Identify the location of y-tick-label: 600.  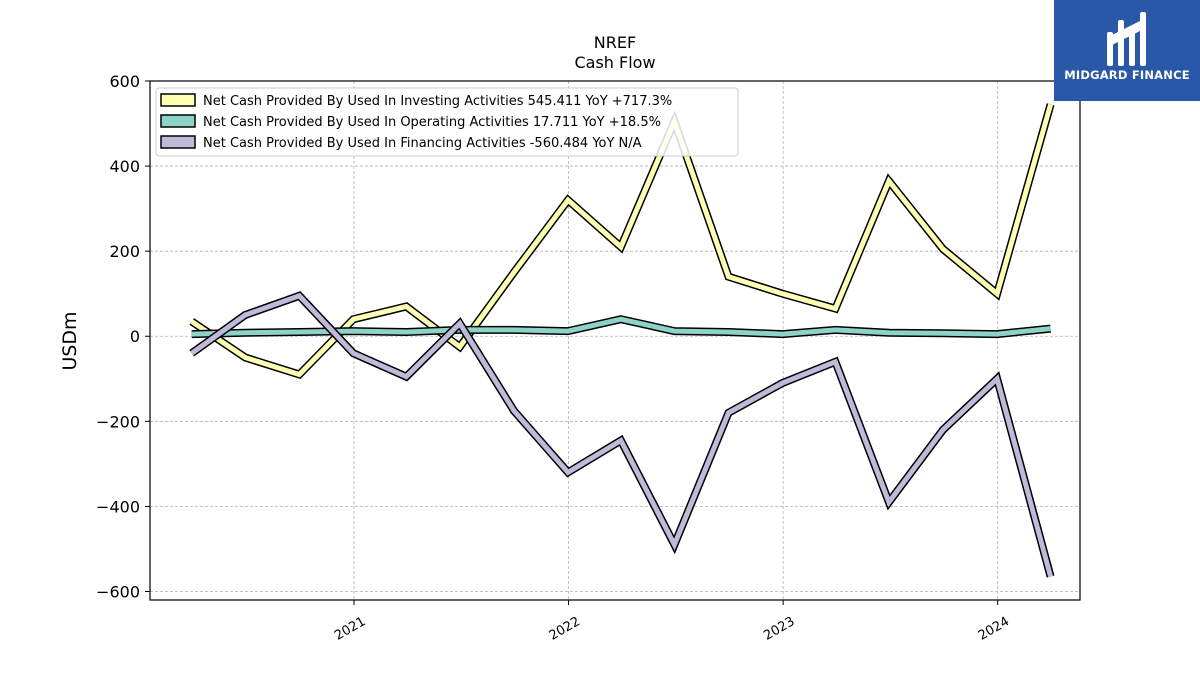
(124, 81).